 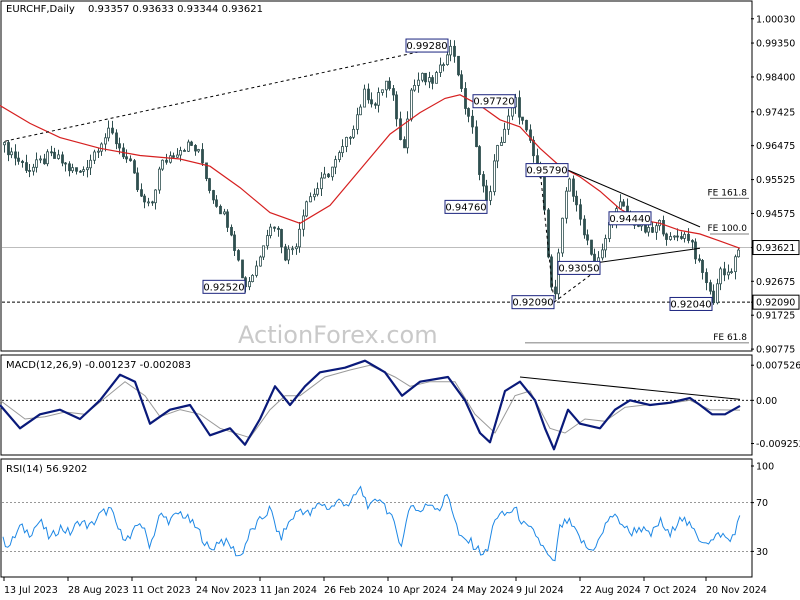 I want to click on price-label: 0.99280, so click(x=426, y=46).